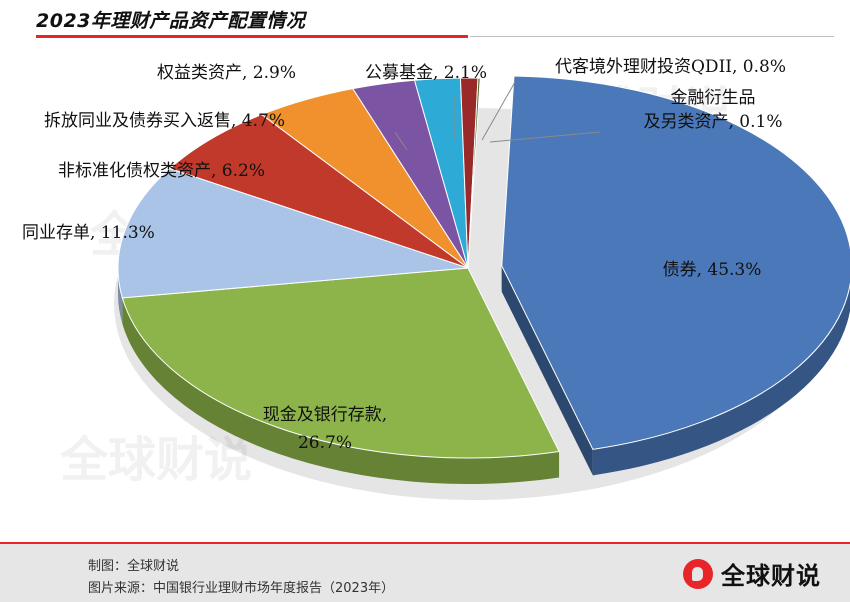 The height and width of the screenshot is (602, 850). What do you see at coordinates (425, 543) in the screenshot?
I see `footer-rule` at bounding box center [425, 543].